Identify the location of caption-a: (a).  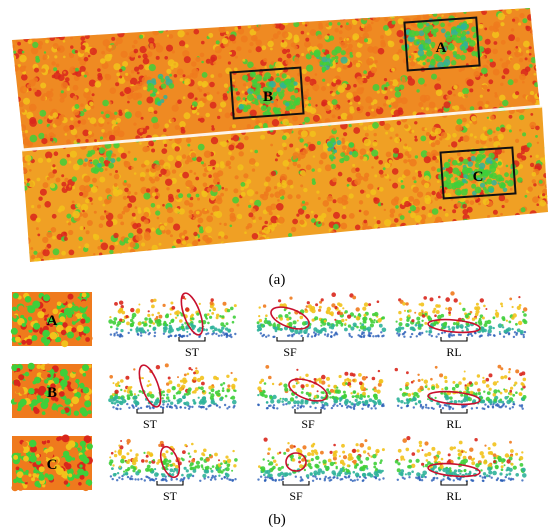
(277, 280).